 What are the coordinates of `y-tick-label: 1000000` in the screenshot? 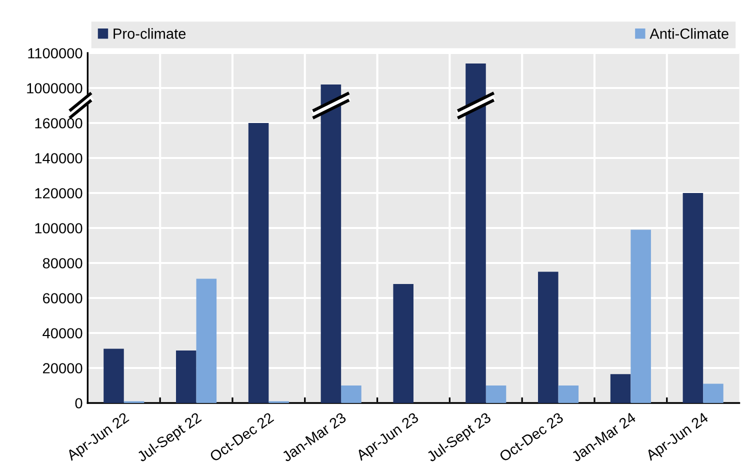 It's located at (54, 88).